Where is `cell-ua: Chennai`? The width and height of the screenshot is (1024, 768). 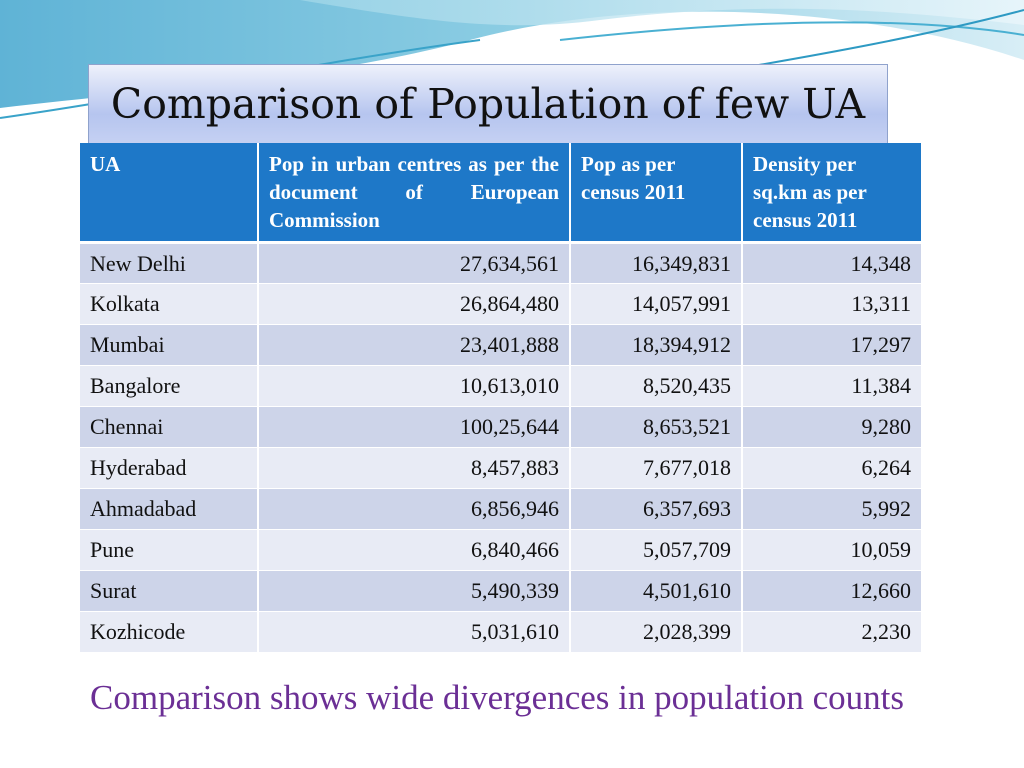 cell-ua: Chennai is located at coordinates (169, 427).